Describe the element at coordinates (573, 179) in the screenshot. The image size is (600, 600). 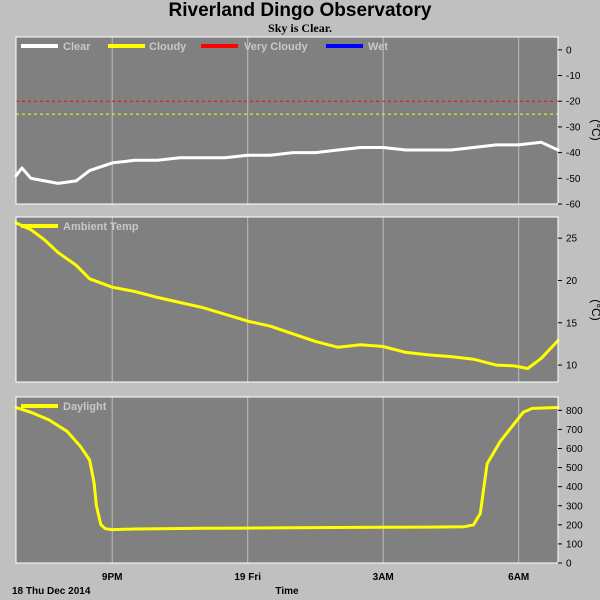
I see `sky-ytick-label-5: -50` at that location.